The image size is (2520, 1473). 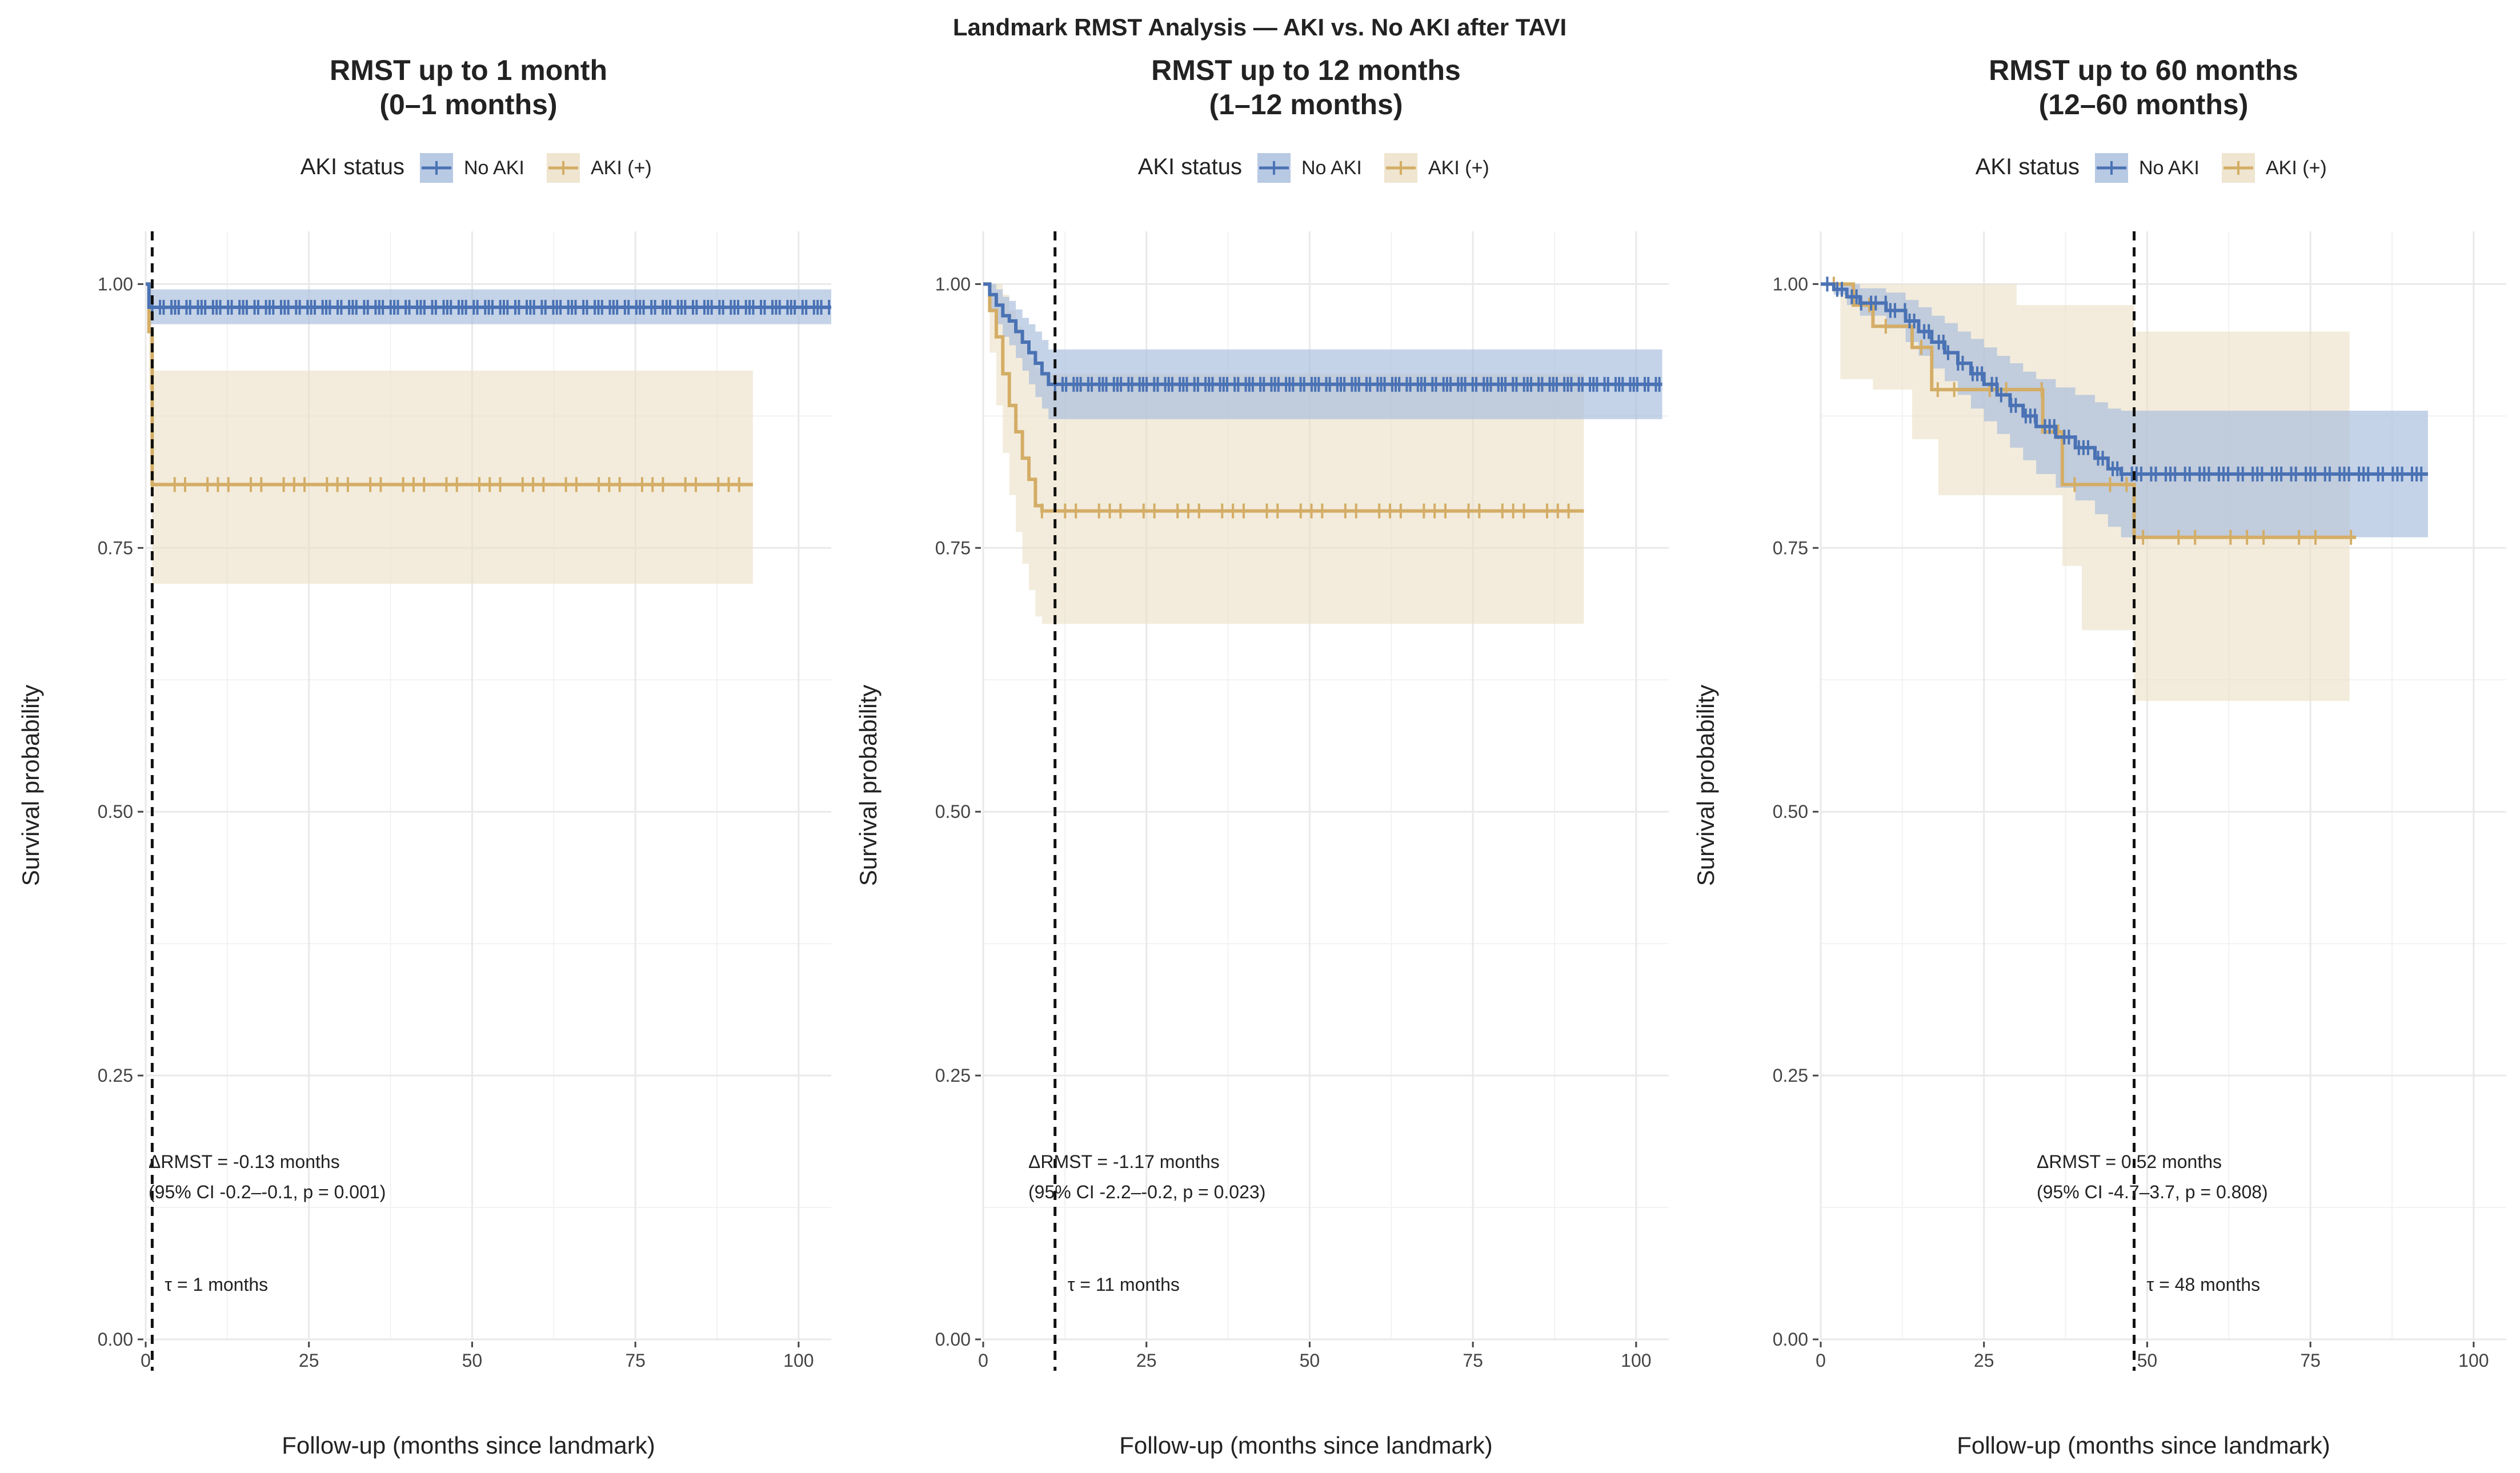 What do you see at coordinates (468, 105) in the screenshot?
I see `panel-subtitle: (0–1 months)` at bounding box center [468, 105].